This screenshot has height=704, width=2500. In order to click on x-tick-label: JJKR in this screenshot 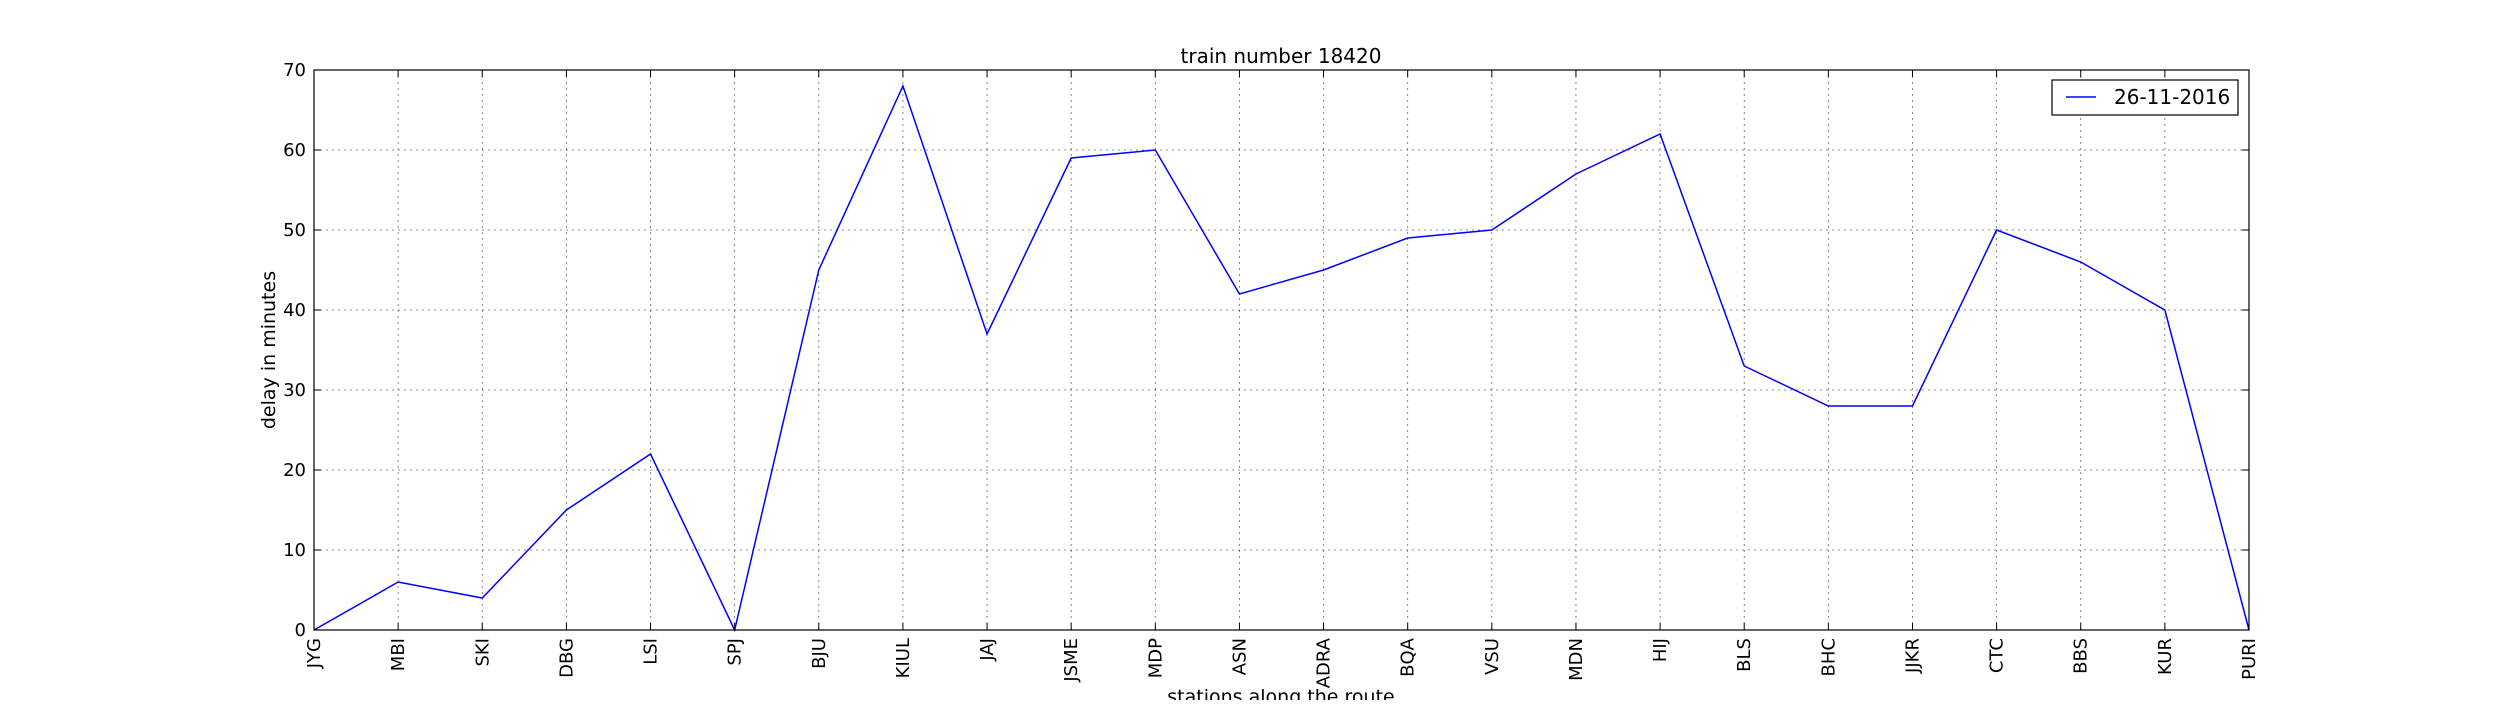, I will do `click(1912, 656)`.